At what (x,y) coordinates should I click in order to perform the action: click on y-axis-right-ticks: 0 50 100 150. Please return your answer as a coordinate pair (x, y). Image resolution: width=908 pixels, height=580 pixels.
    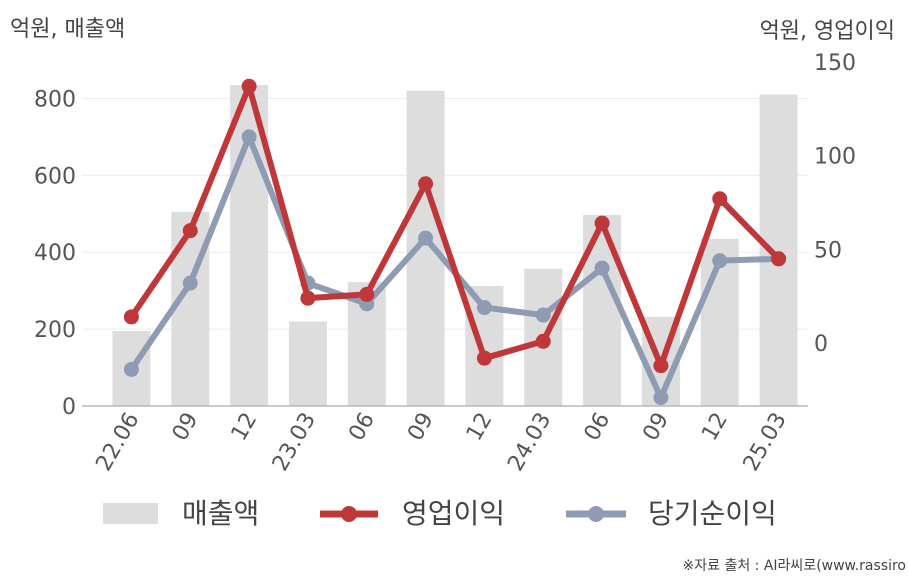
    Looking at the image, I should click on (835, 204).